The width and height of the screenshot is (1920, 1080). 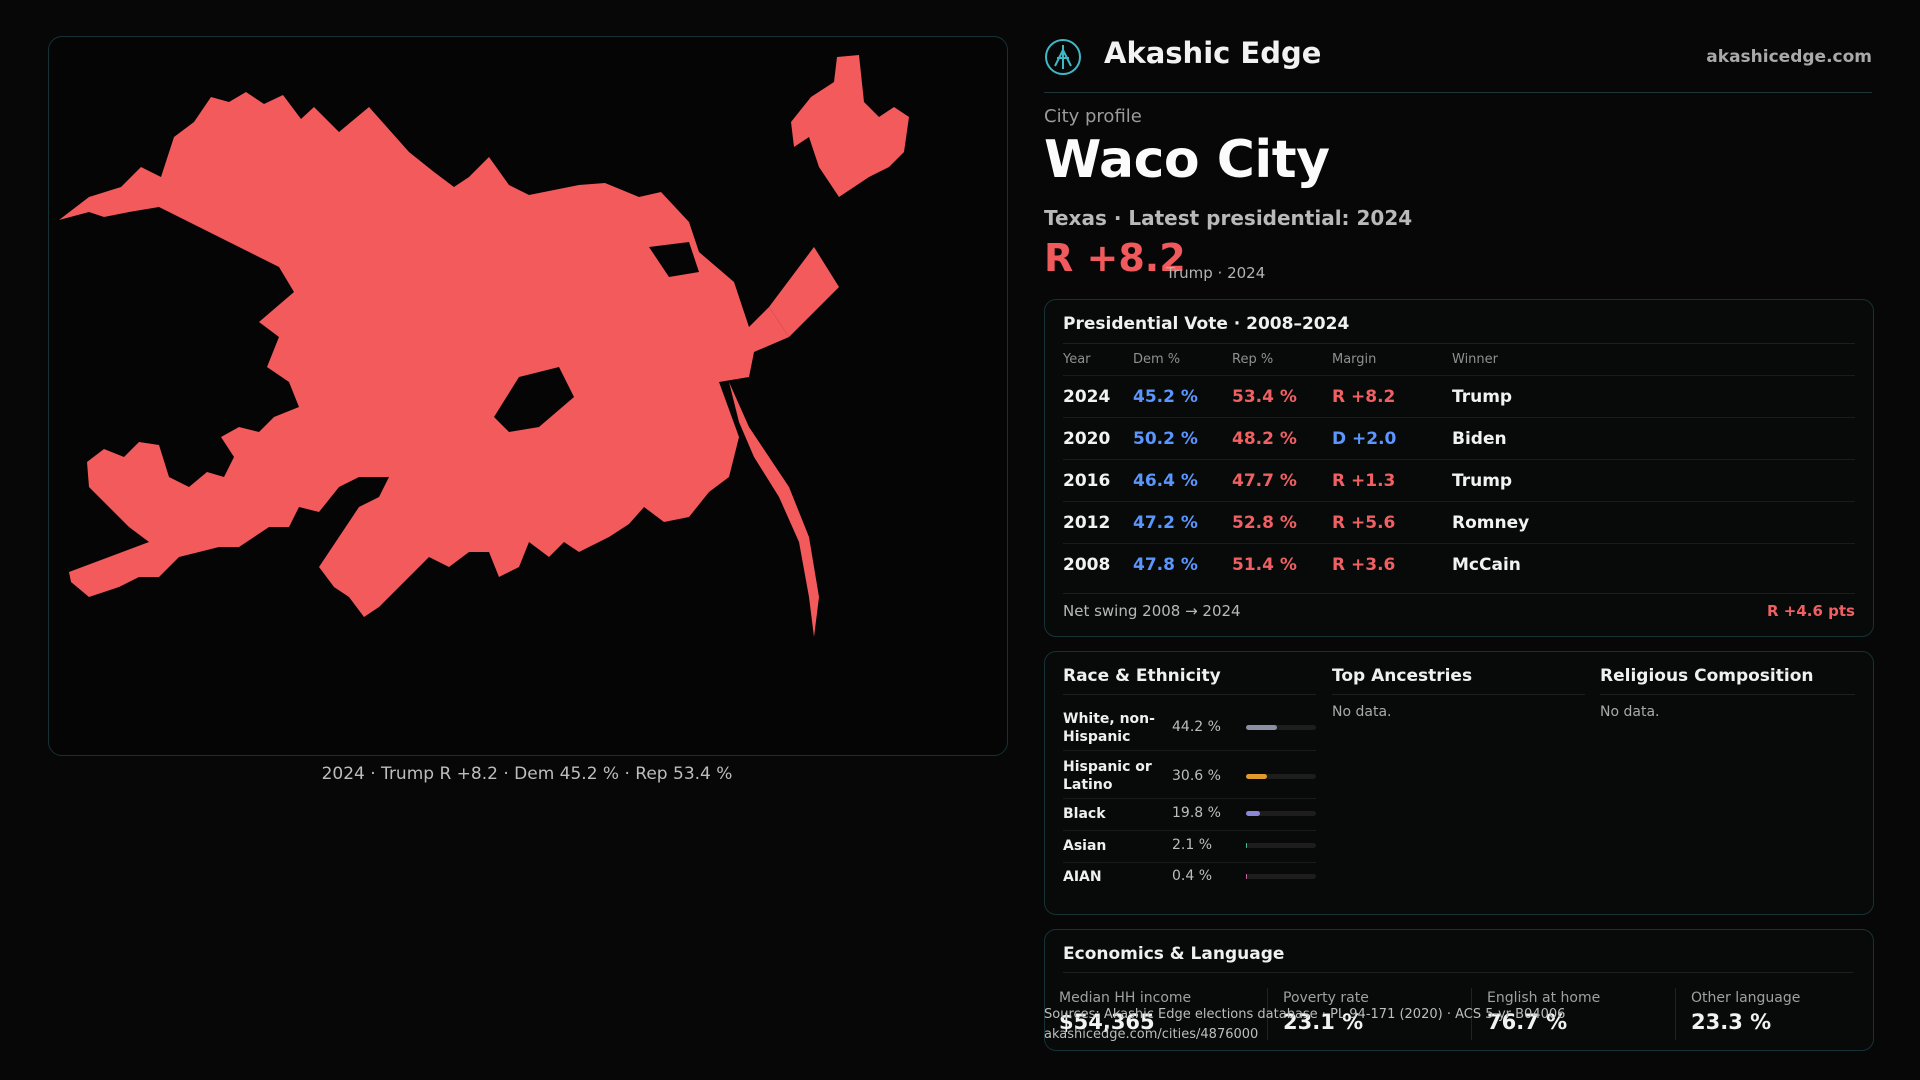 I want to click on header: Akashic Edge akashicedge.com, so click(x=1458, y=63).